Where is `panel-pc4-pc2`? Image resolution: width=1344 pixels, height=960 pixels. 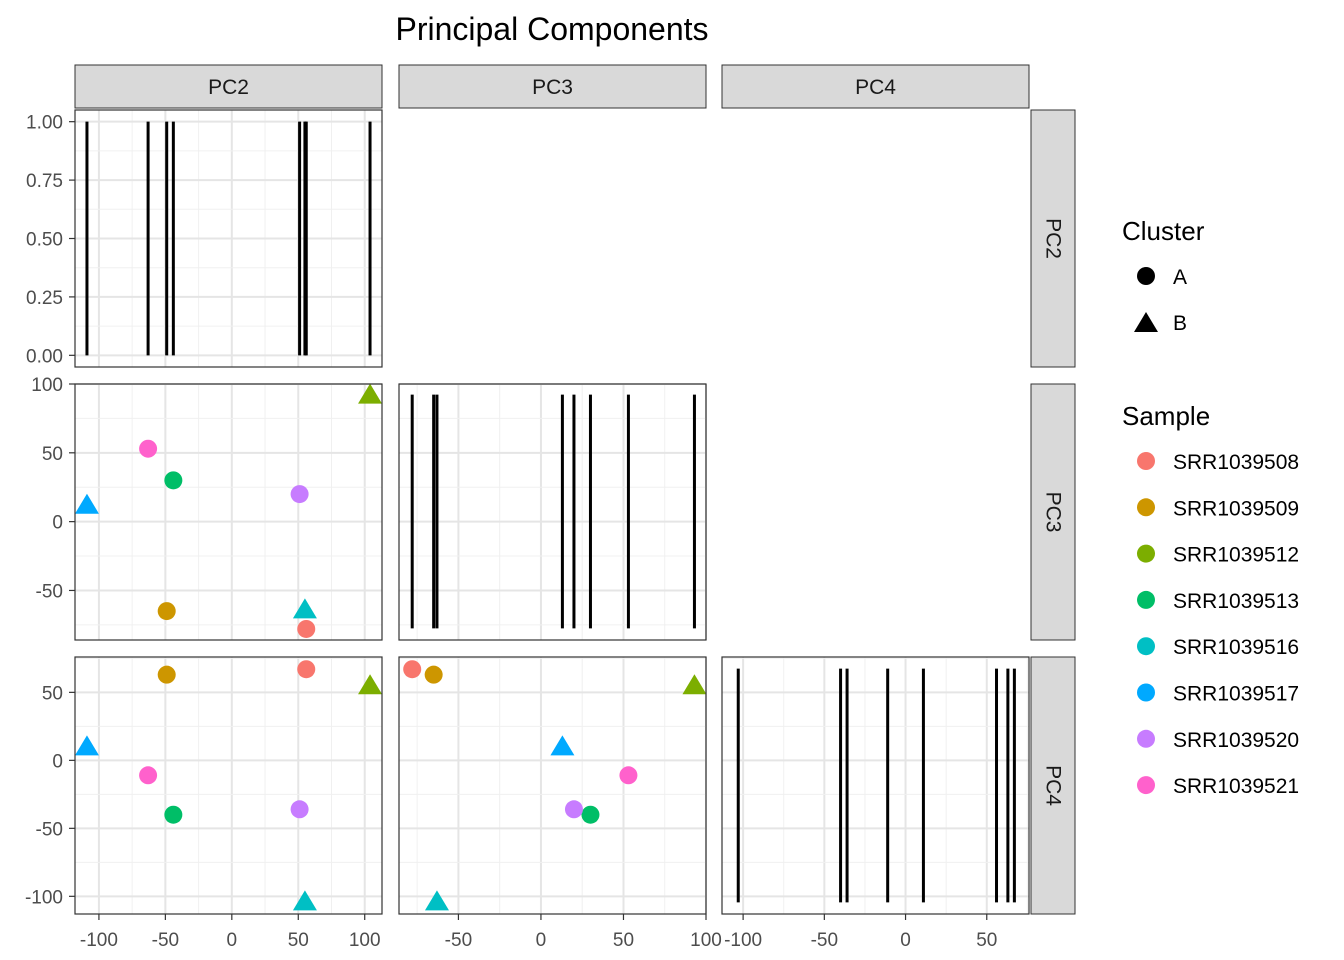 panel-pc4-pc2 is located at coordinates (228, 785).